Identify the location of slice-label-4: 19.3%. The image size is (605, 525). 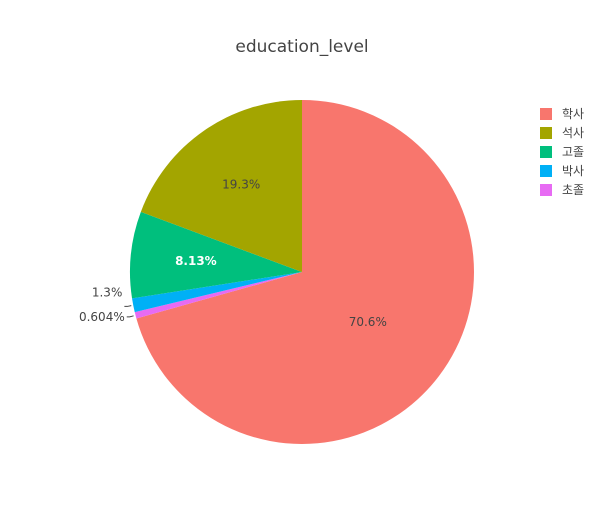
(241, 184).